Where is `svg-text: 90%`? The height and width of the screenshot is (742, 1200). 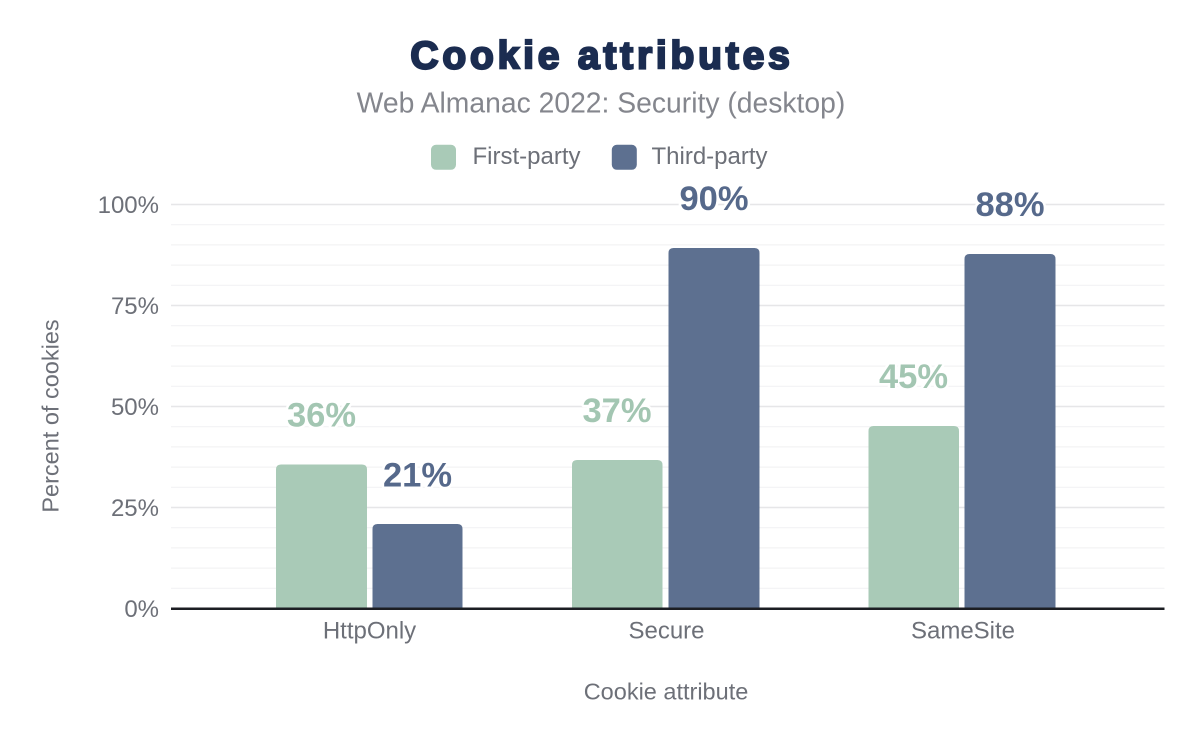 svg-text: 90% is located at coordinates (713, 199).